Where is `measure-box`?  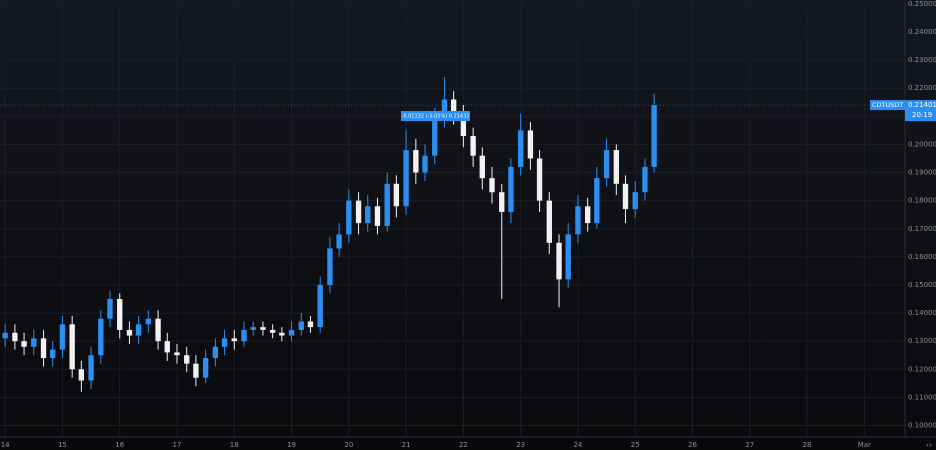 measure-box is located at coordinates (435, 116).